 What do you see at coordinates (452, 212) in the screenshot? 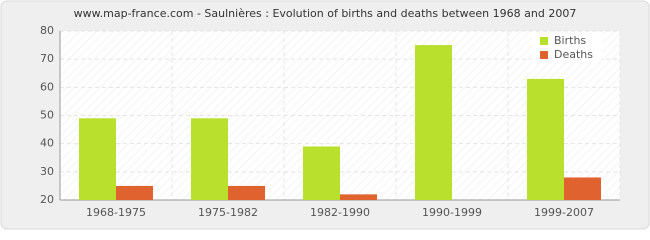
I see `x-tick-label: 1990-1999` at bounding box center [452, 212].